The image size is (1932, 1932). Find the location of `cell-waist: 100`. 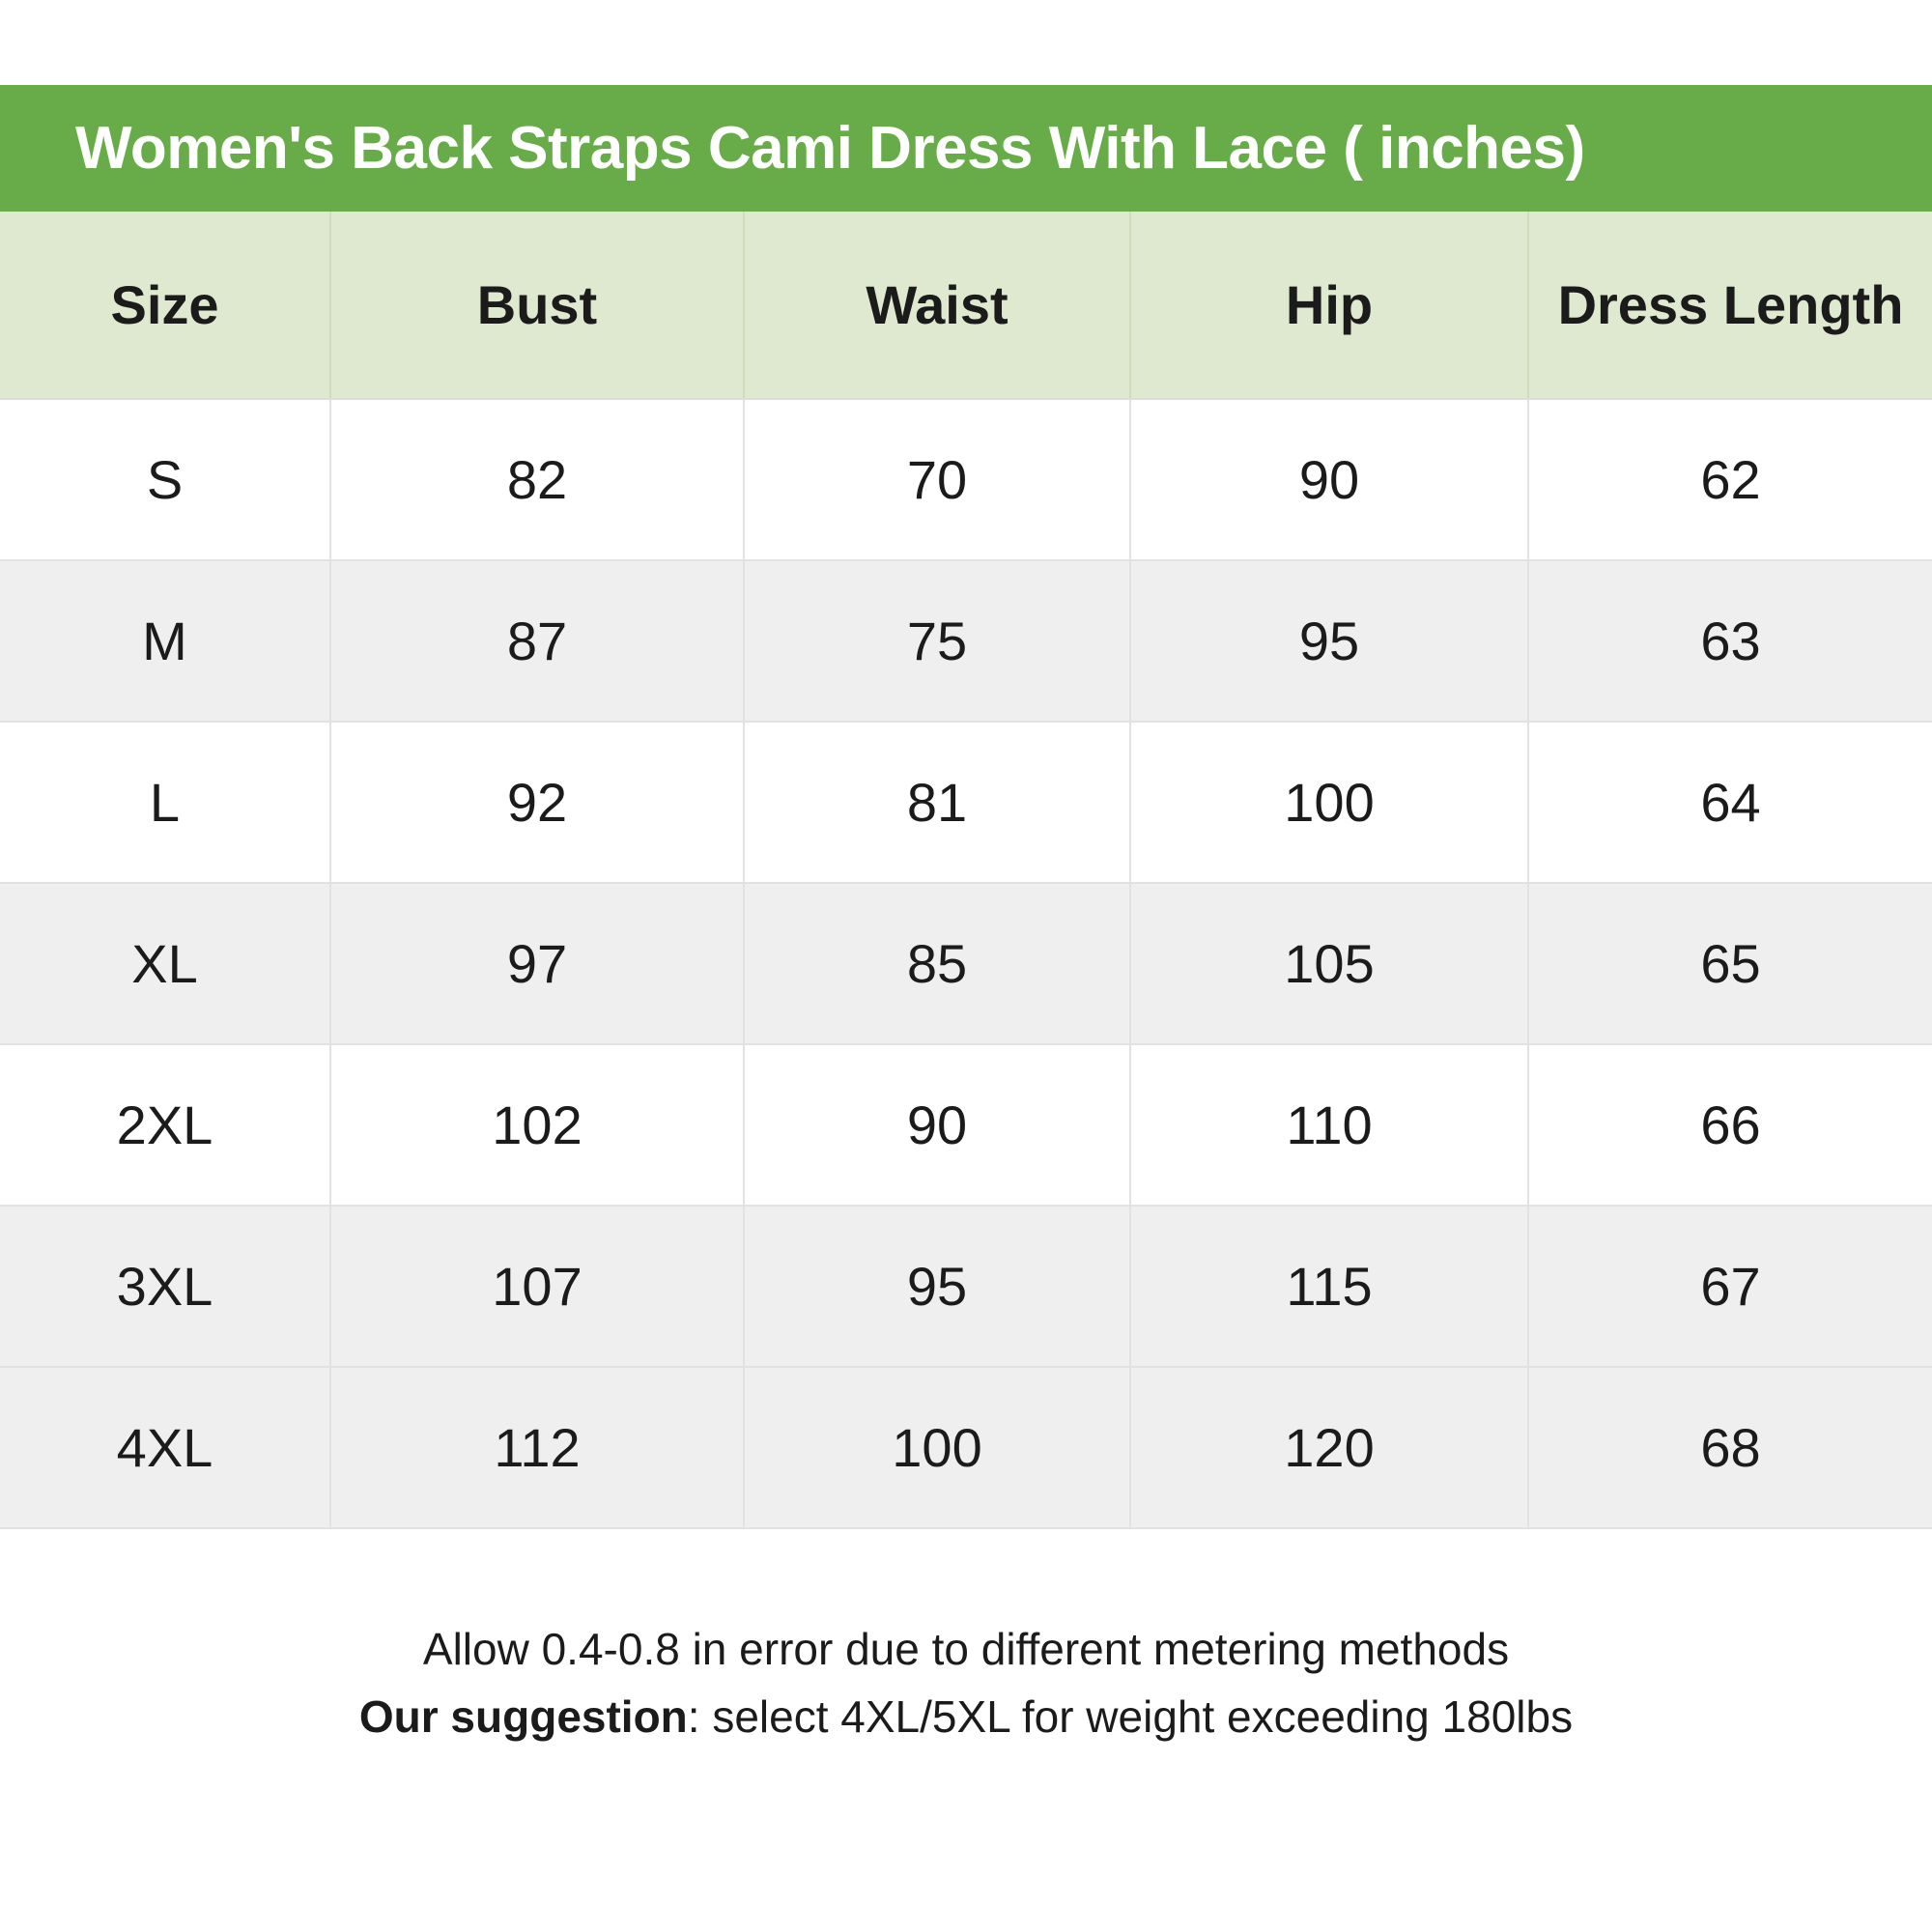

cell-waist: 100 is located at coordinates (937, 1448).